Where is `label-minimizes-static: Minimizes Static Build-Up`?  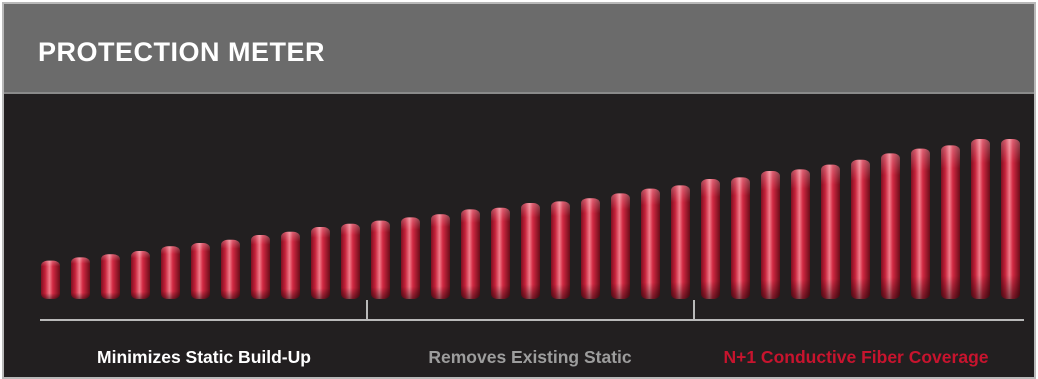 label-minimizes-static: Minimizes Static Build-Up is located at coordinates (204, 357).